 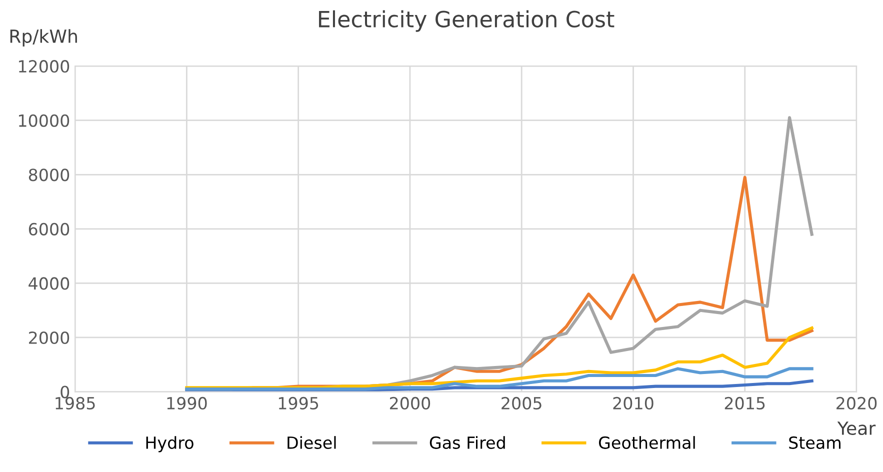 I want to click on x-tick-label: 2020, so click(x=856, y=403).